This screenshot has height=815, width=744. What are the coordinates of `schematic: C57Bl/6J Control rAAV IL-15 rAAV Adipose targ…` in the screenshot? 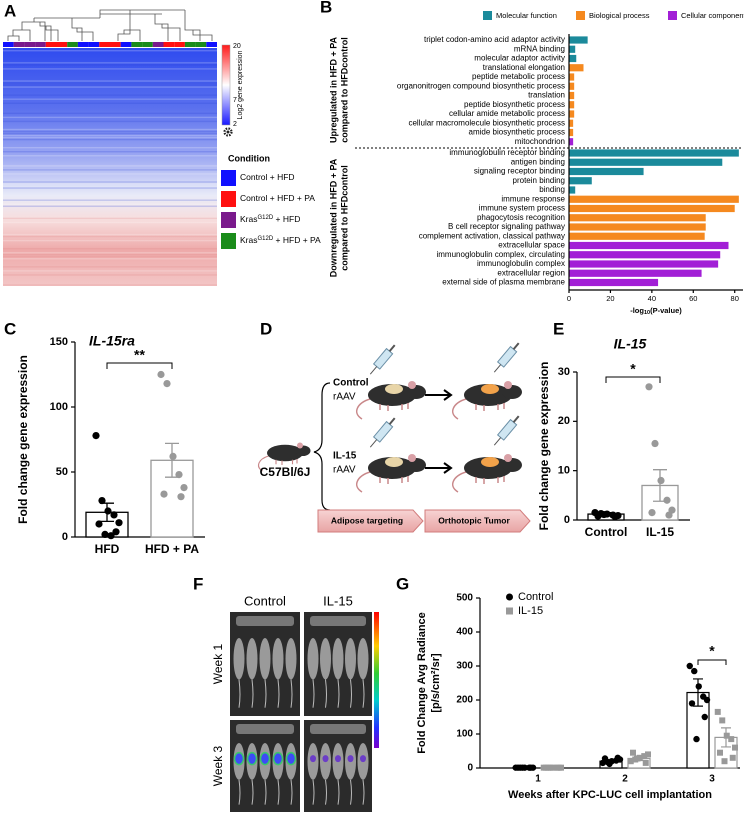 It's located at (394, 437).